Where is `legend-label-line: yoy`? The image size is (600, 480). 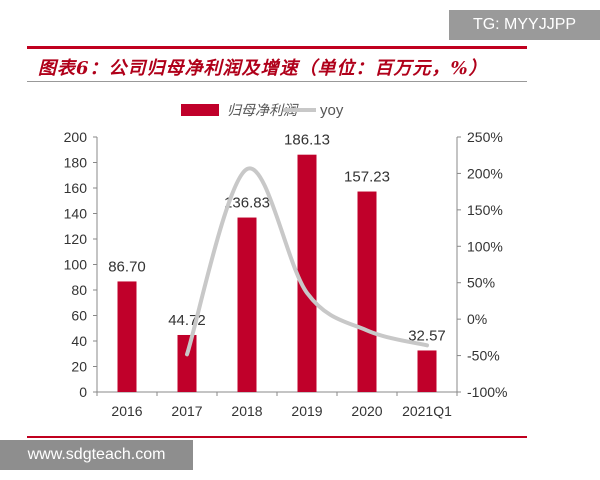
legend-label-line: yoy is located at coordinates (332, 110).